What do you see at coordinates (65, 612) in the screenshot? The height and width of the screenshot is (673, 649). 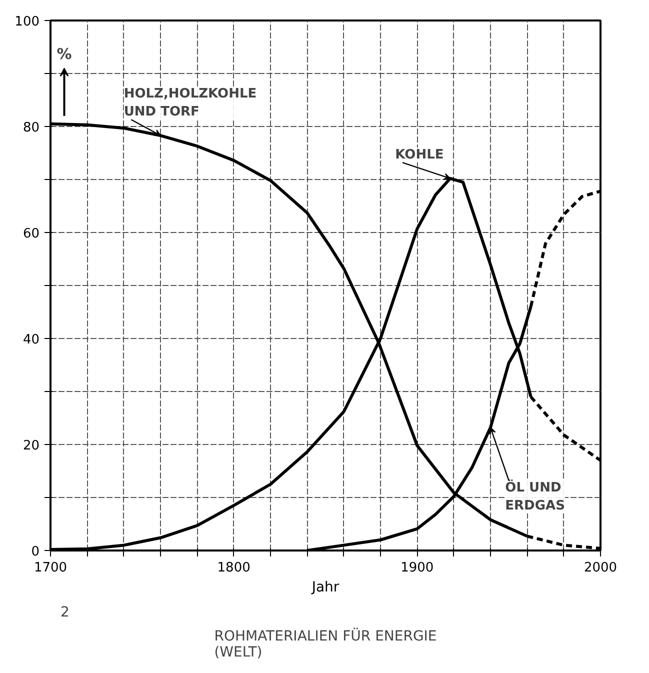 I see `text: 2` at bounding box center [65, 612].